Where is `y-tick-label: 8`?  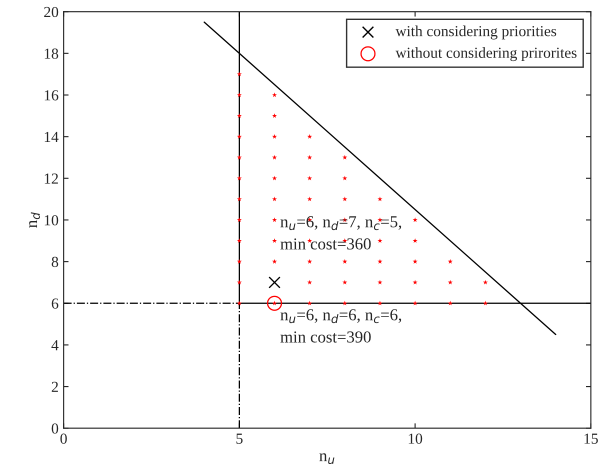 y-tick-label: 8 is located at coordinates (55, 262).